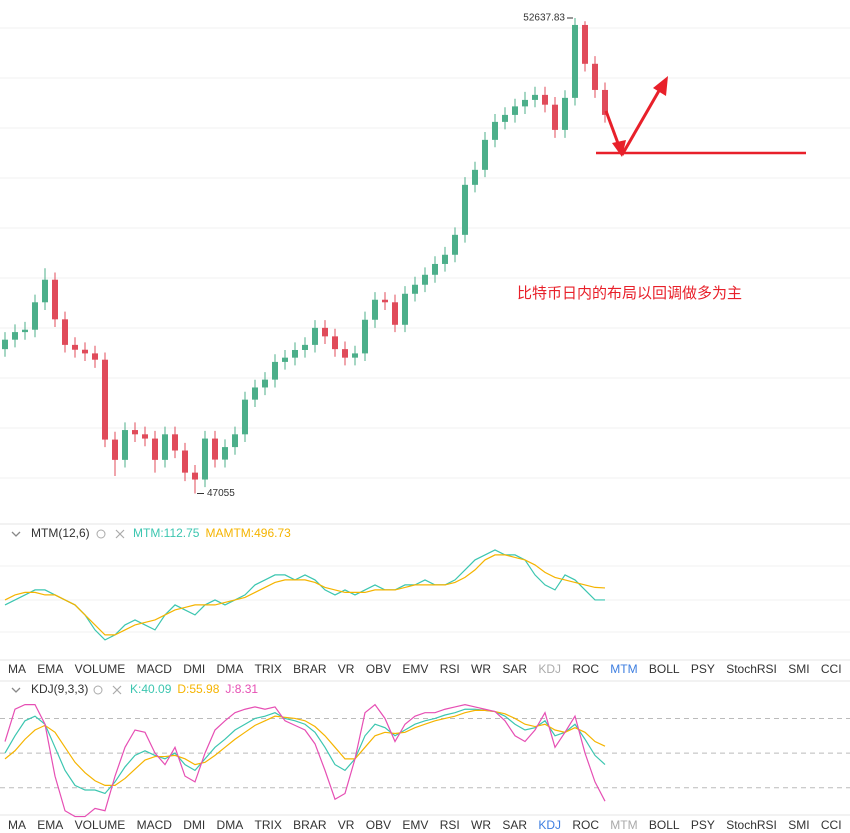 Image resolution: width=850 pixels, height=833 pixels. Describe the element at coordinates (241, 689) in the screenshot. I see `indicator-value: J:8.31` at that location.